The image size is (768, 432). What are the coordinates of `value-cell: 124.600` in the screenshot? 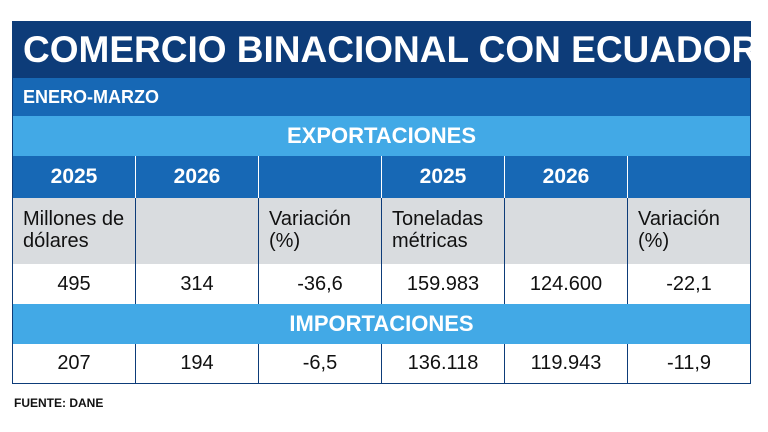 It's located at (566, 284).